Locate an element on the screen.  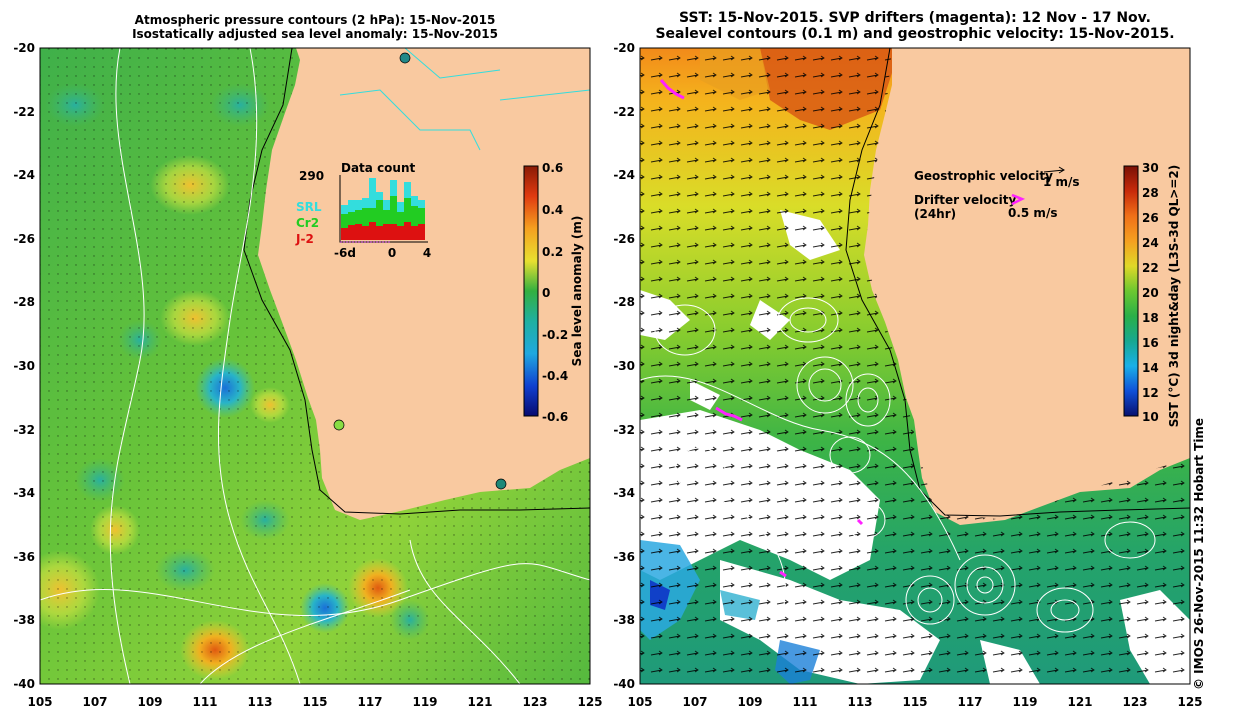
right-y-tick: -30 is located at coordinates (624, 366).